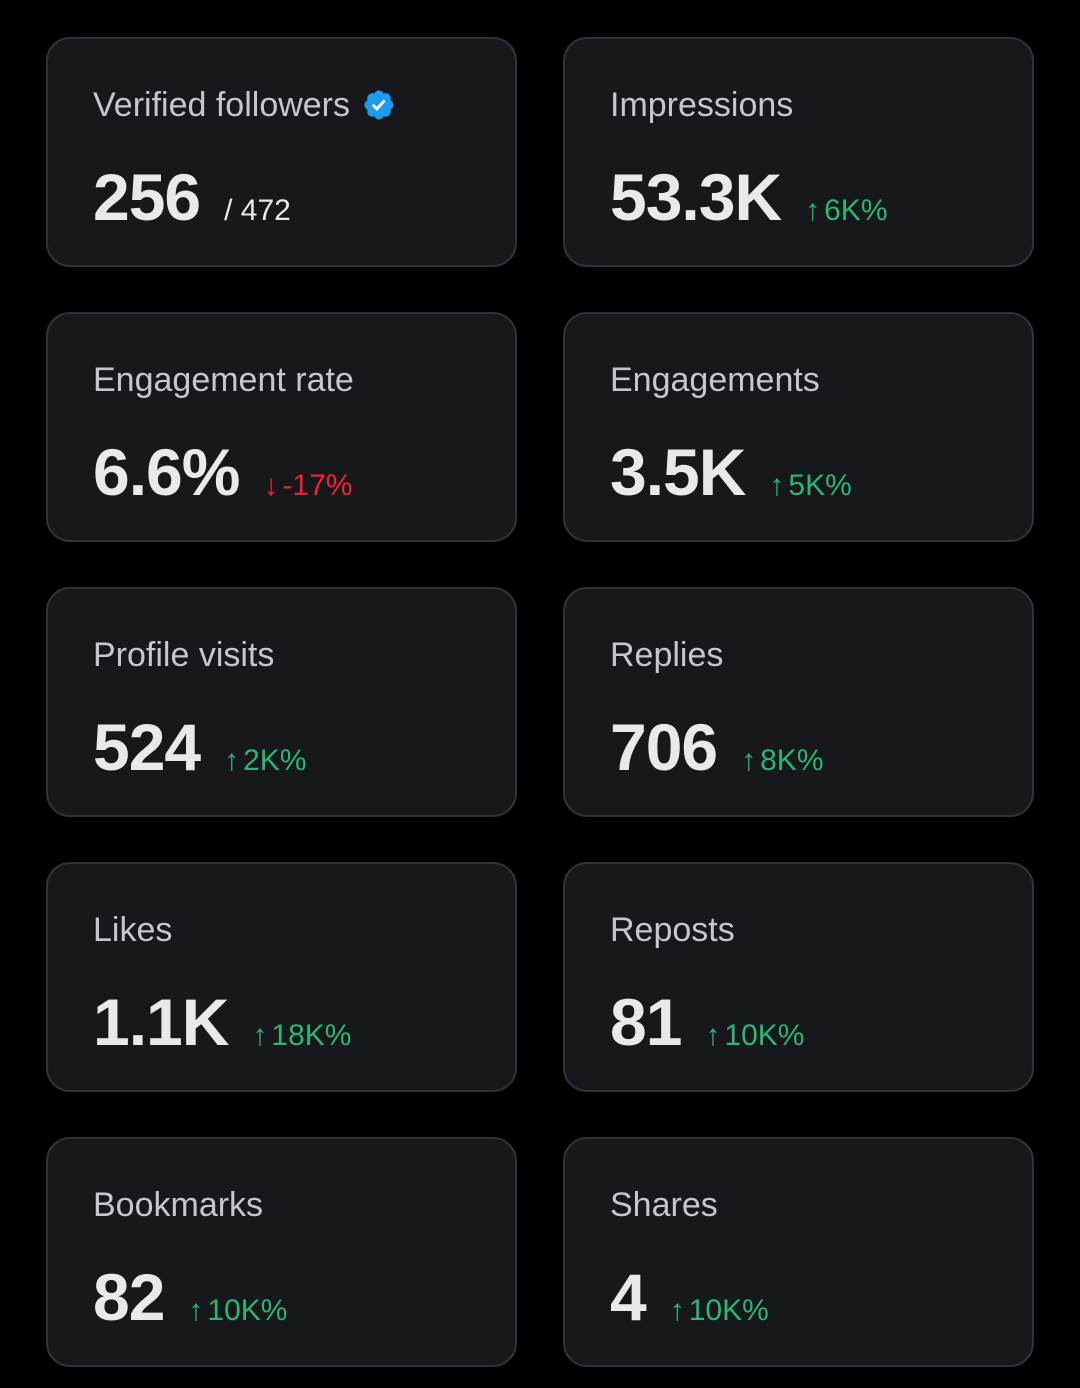  What do you see at coordinates (129, 1297) in the screenshot?
I see `metric-value: 82` at bounding box center [129, 1297].